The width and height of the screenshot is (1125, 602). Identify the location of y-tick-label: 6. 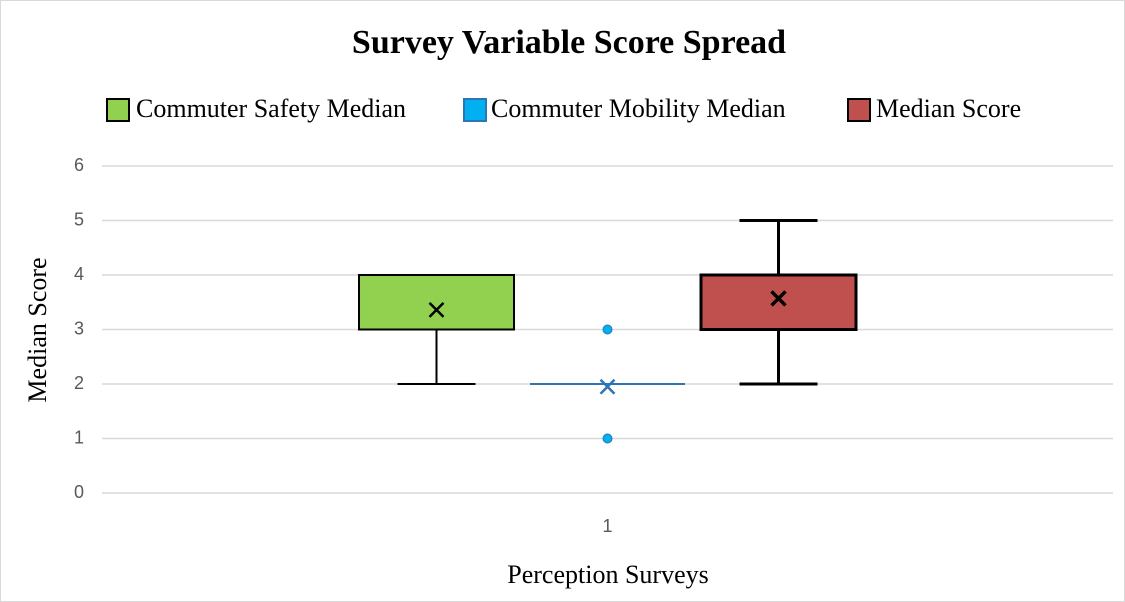
(79, 165).